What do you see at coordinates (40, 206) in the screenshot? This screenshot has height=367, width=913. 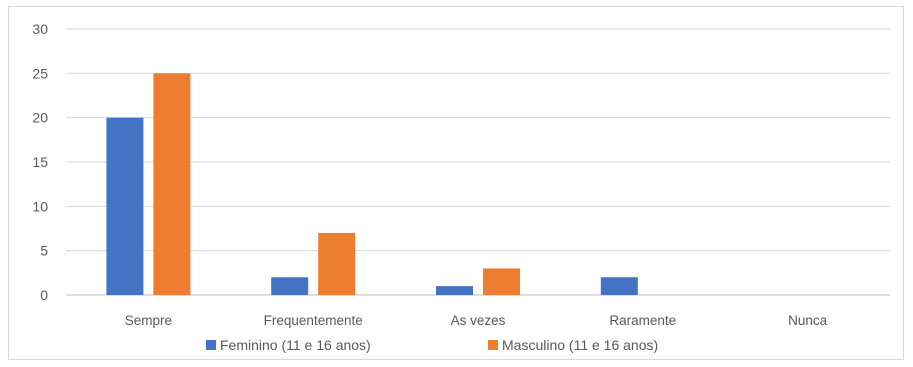 I see `y-tick-label: 10` at bounding box center [40, 206].